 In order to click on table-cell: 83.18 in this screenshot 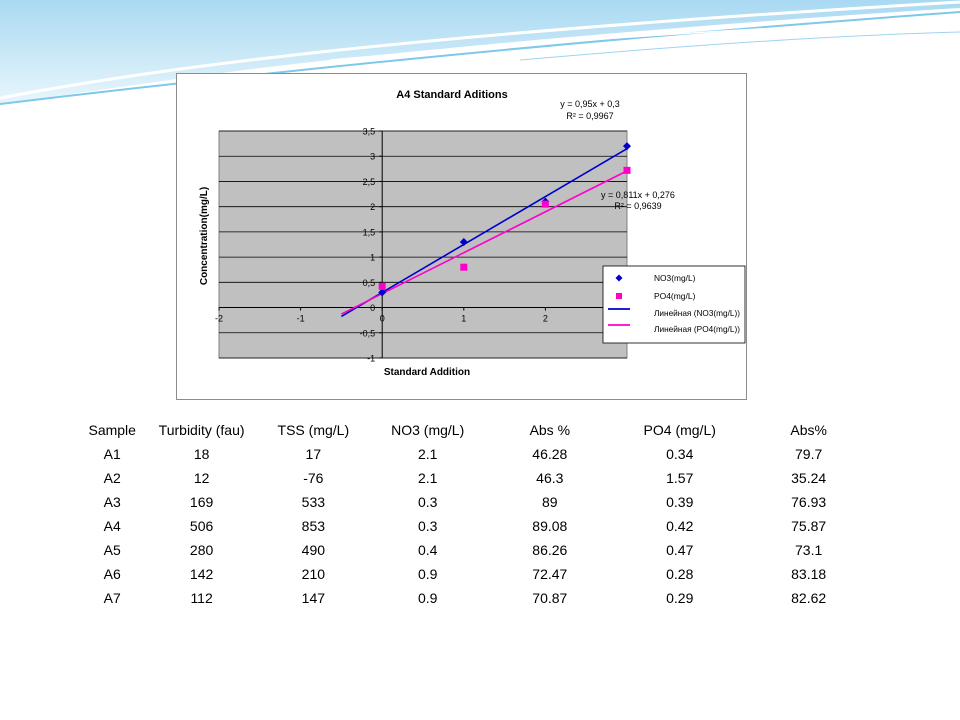, I will do `click(809, 574)`.